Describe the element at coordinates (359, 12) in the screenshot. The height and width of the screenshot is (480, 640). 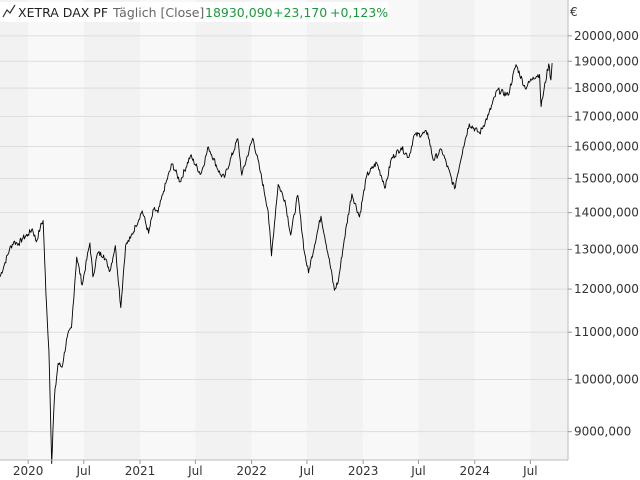
I see `header-change-percent: +0,123%` at that location.